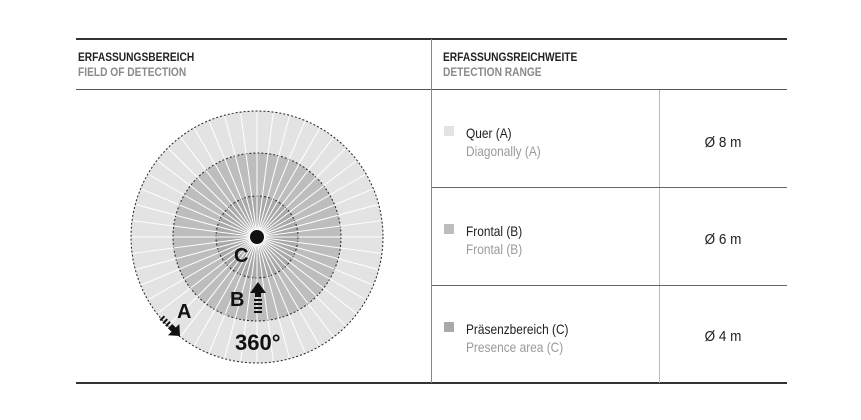 Image resolution: width=861 pixels, height=420 pixels. I want to click on label-c: C, so click(241, 256).